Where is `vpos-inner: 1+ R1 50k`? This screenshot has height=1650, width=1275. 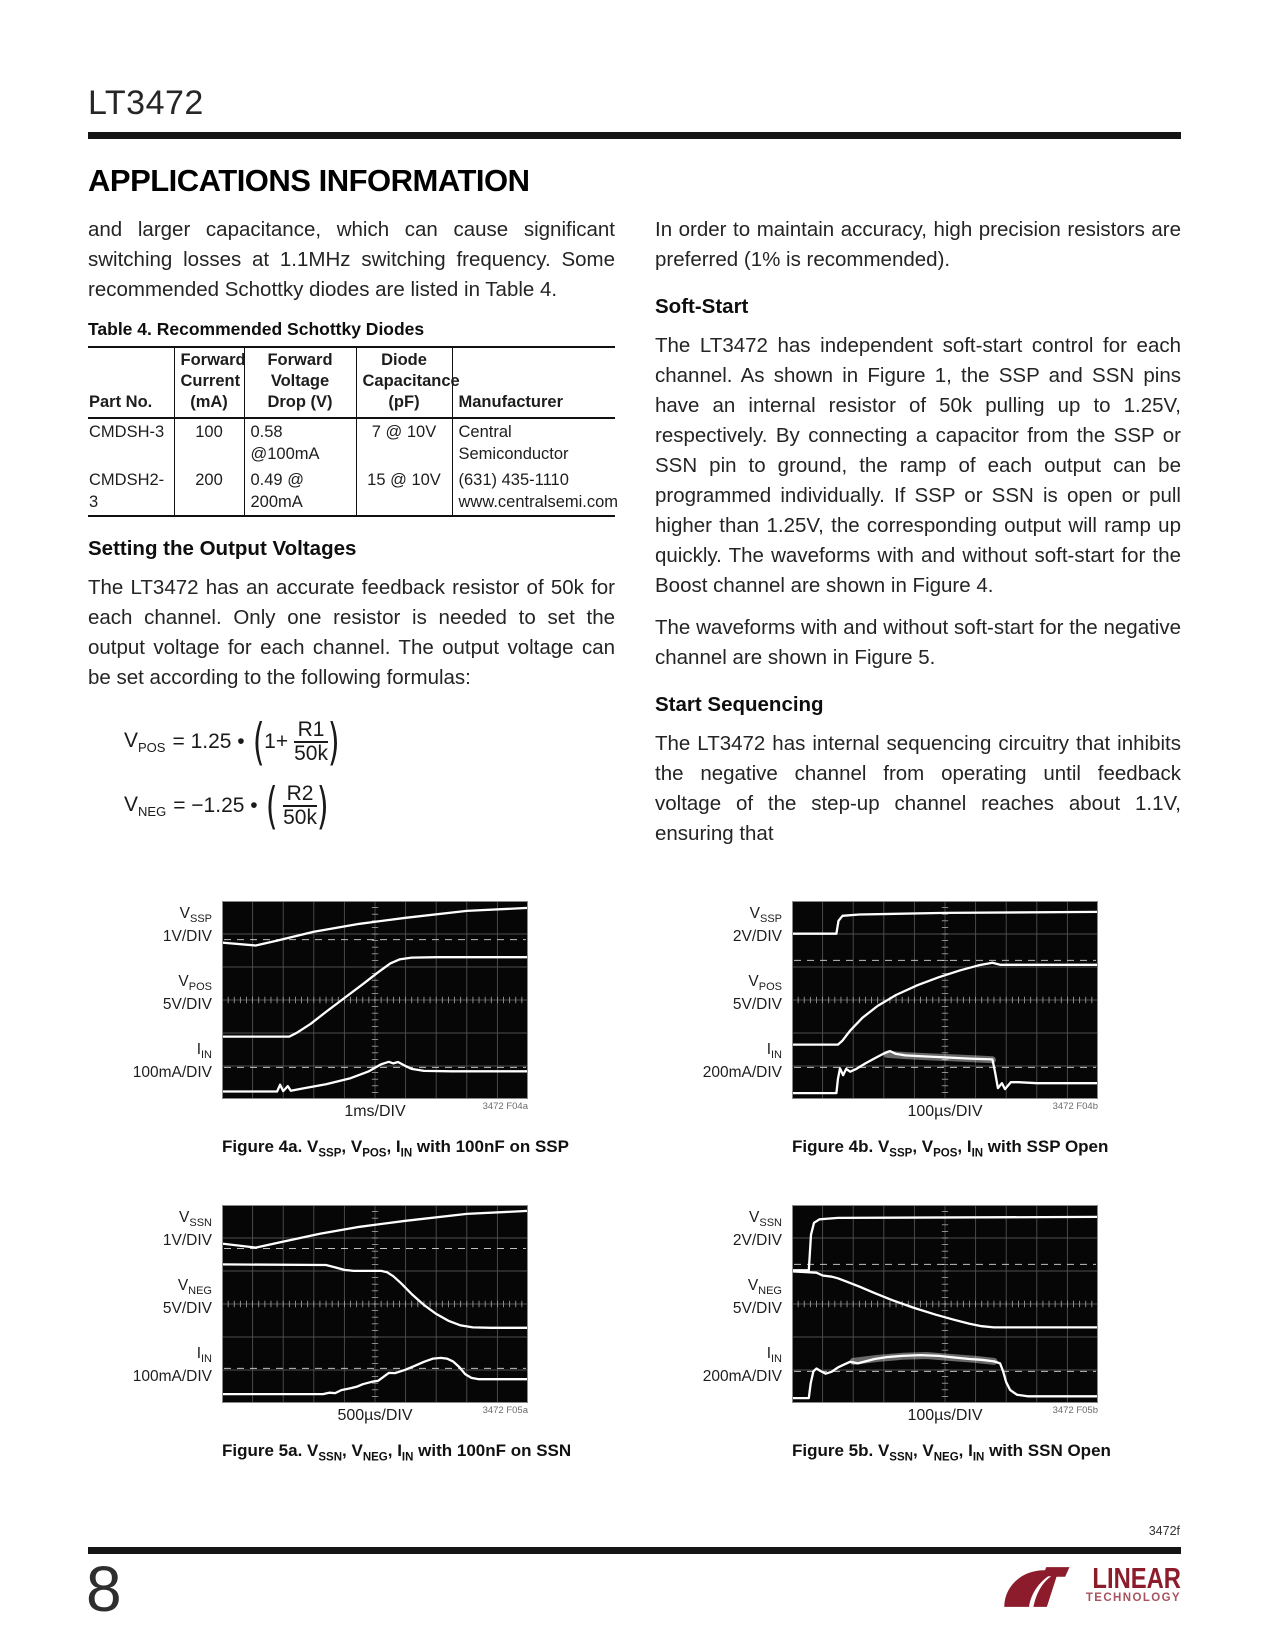
vpos-inner: 1+ R1 50k is located at coordinates (296, 742).